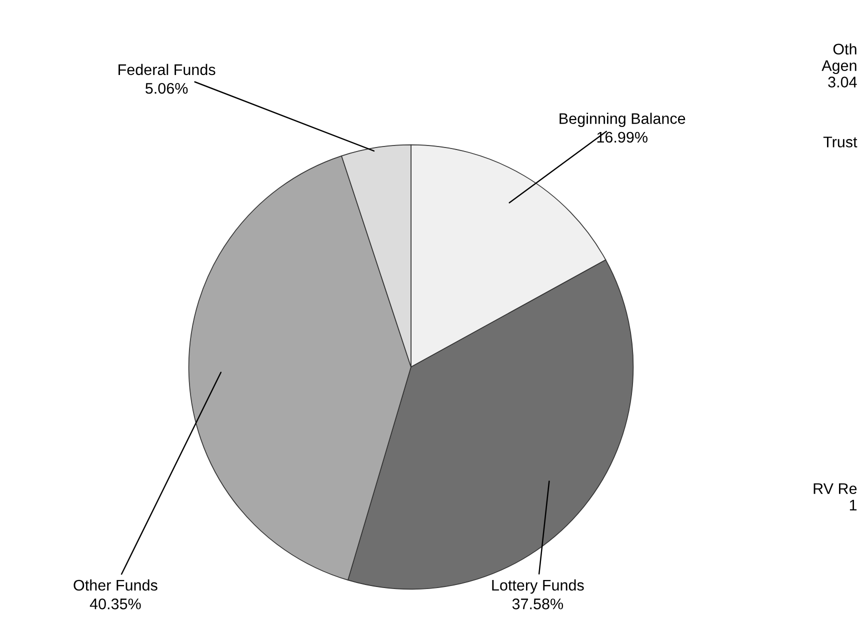  I want to click on text: Oth Agen 3.04, so click(839, 65).